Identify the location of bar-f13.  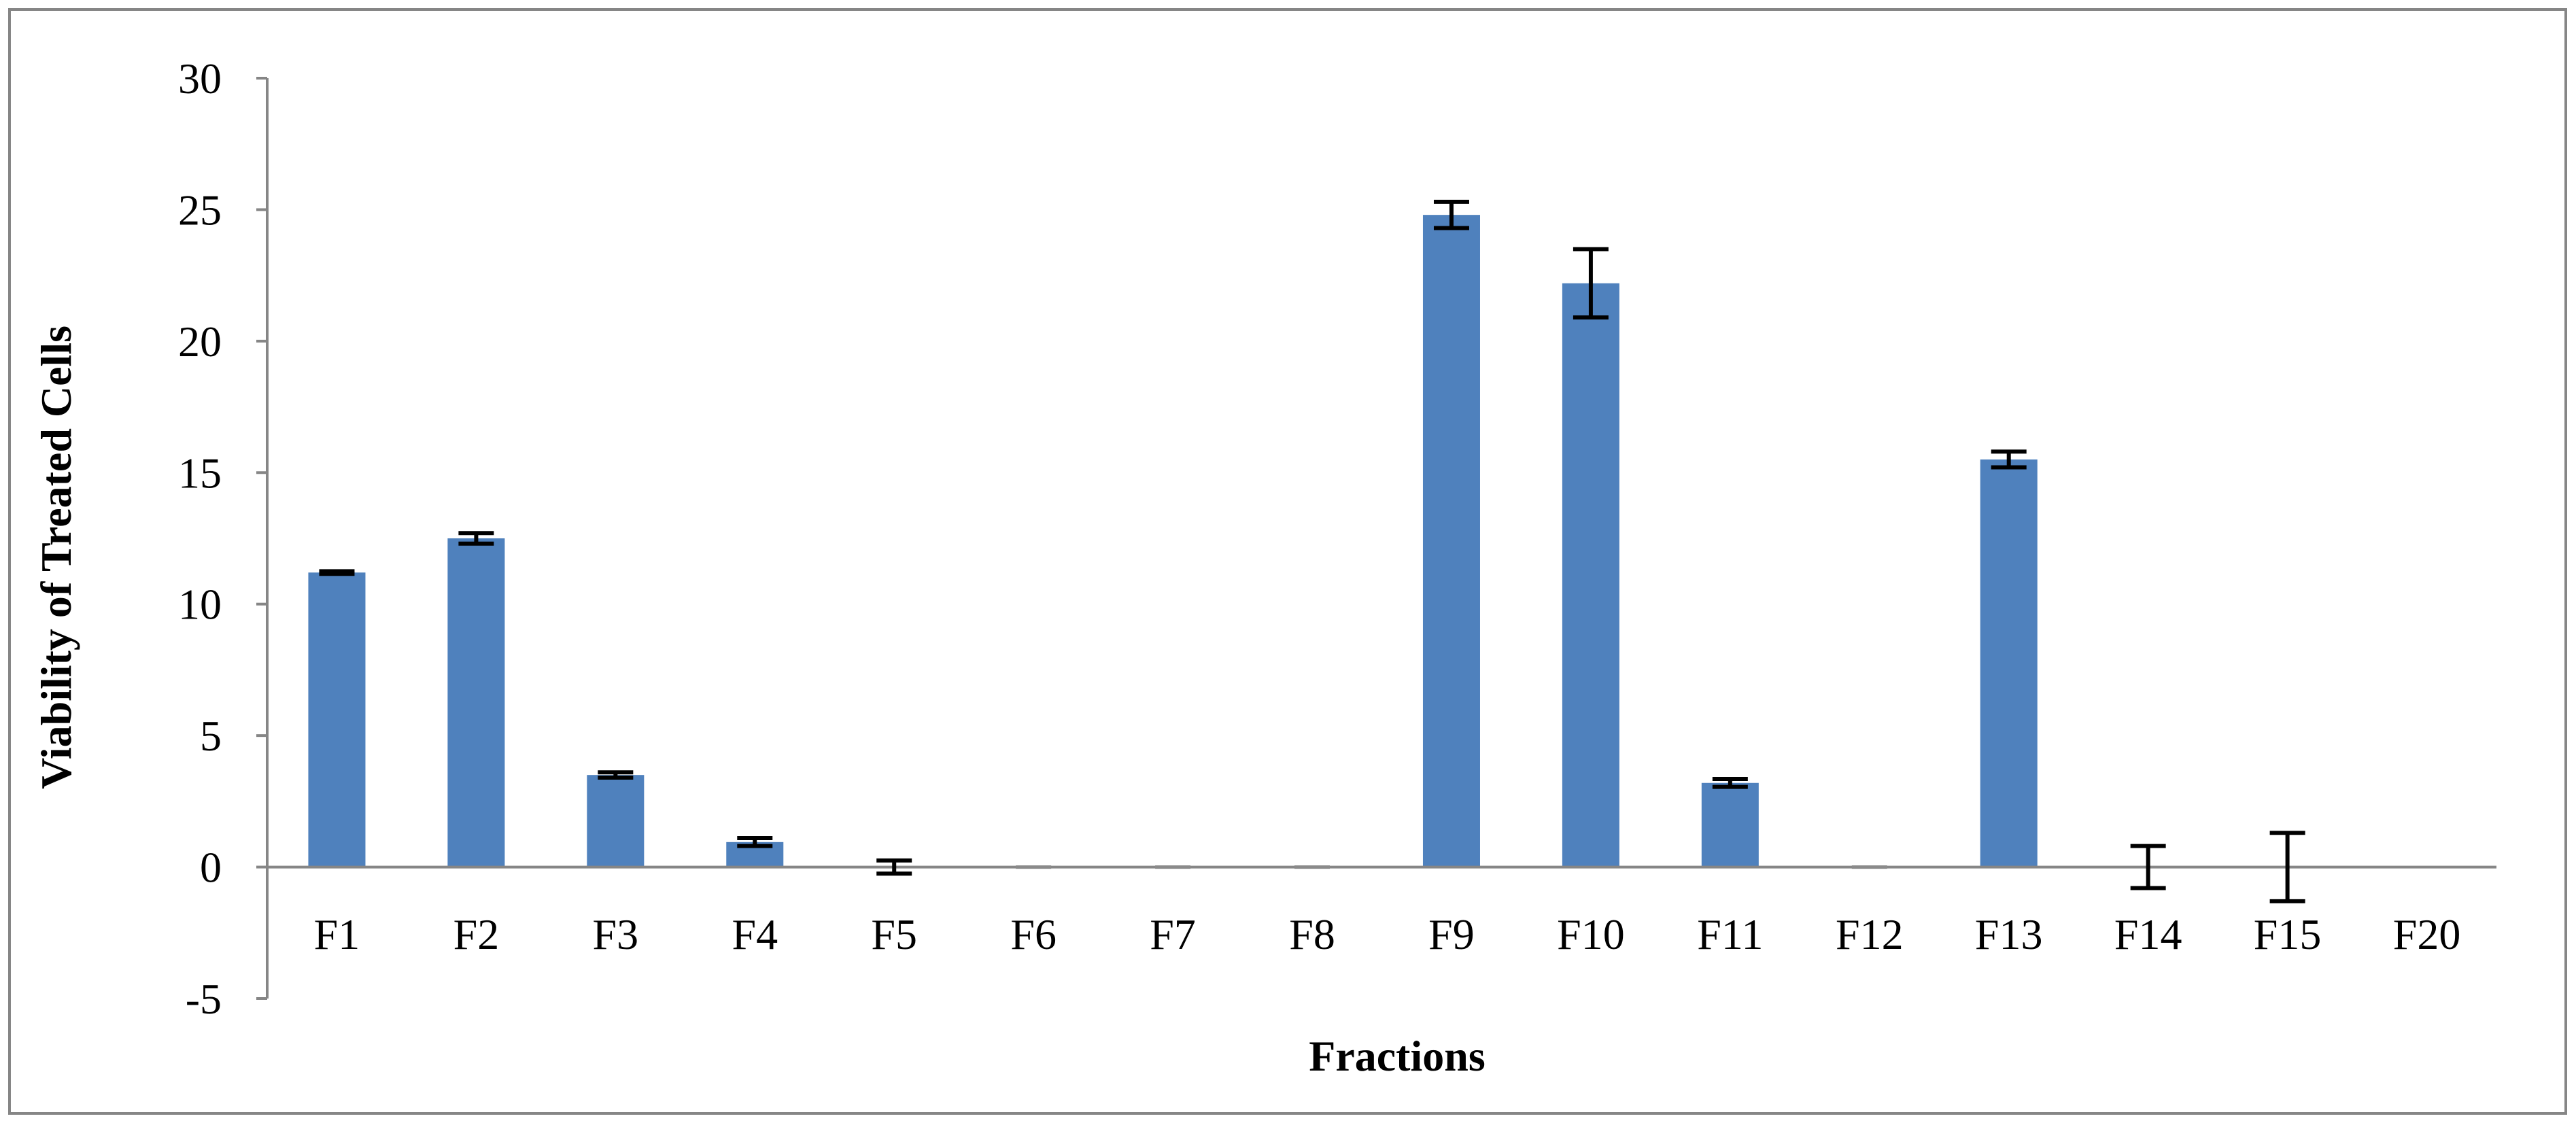
(2009, 663).